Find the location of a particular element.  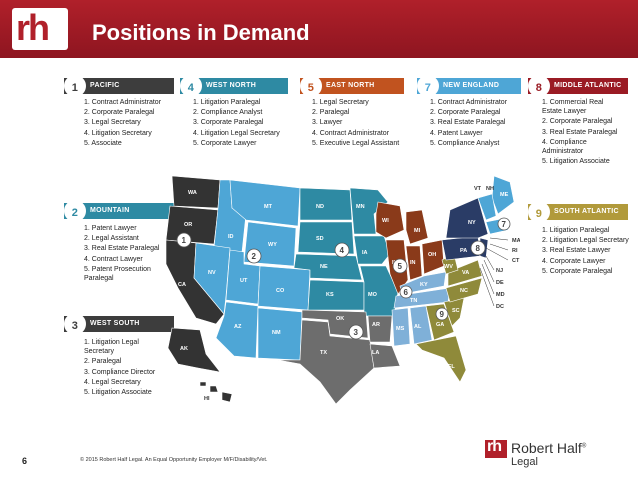

list-item: 5. Corporate Paralegal is located at coordinates (577, 271).